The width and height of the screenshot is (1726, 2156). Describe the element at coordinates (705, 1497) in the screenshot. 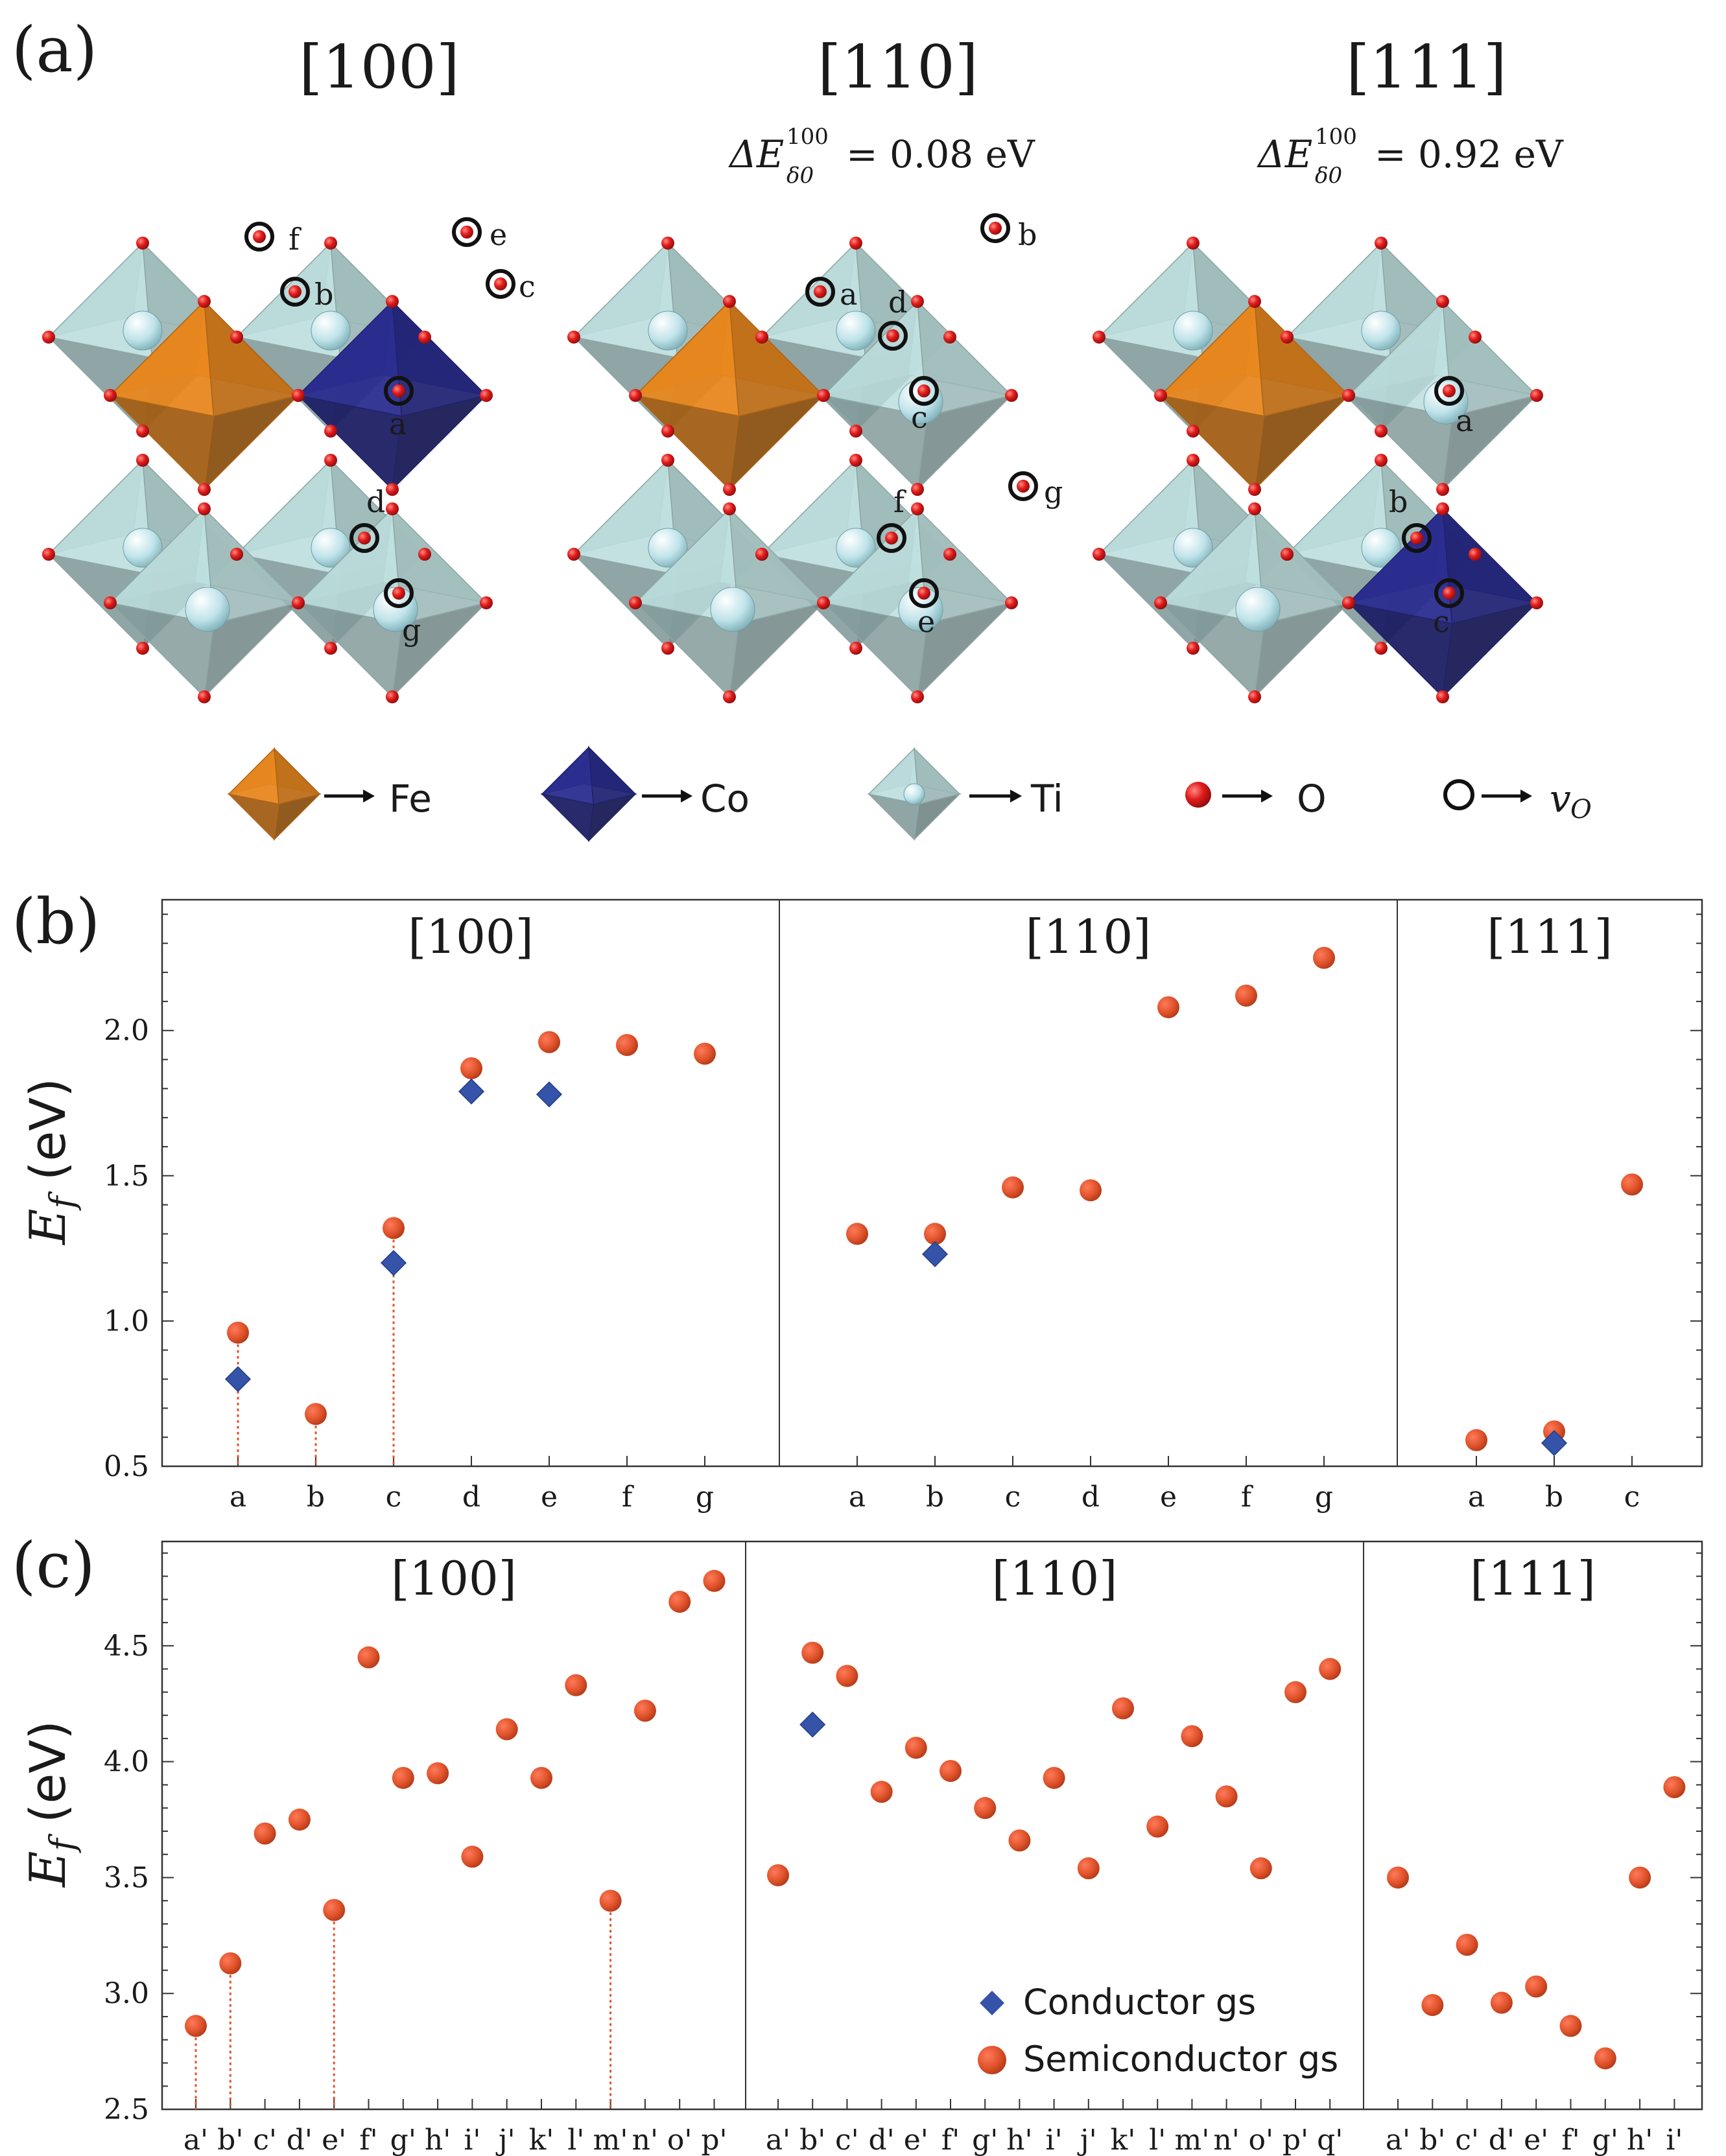

I see `x-tick-label: g` at that location.